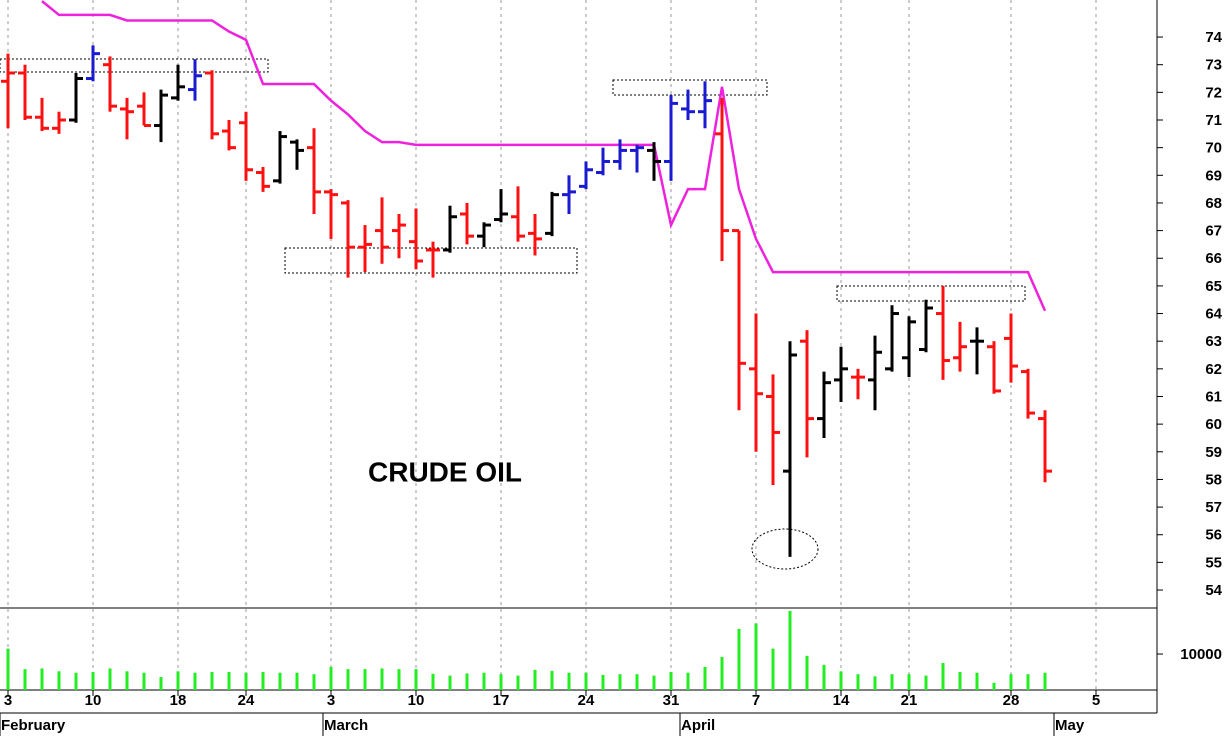 This screenshot has width=1227, height=736. I want to click on x-tick-label: 17, so click(501, 700).